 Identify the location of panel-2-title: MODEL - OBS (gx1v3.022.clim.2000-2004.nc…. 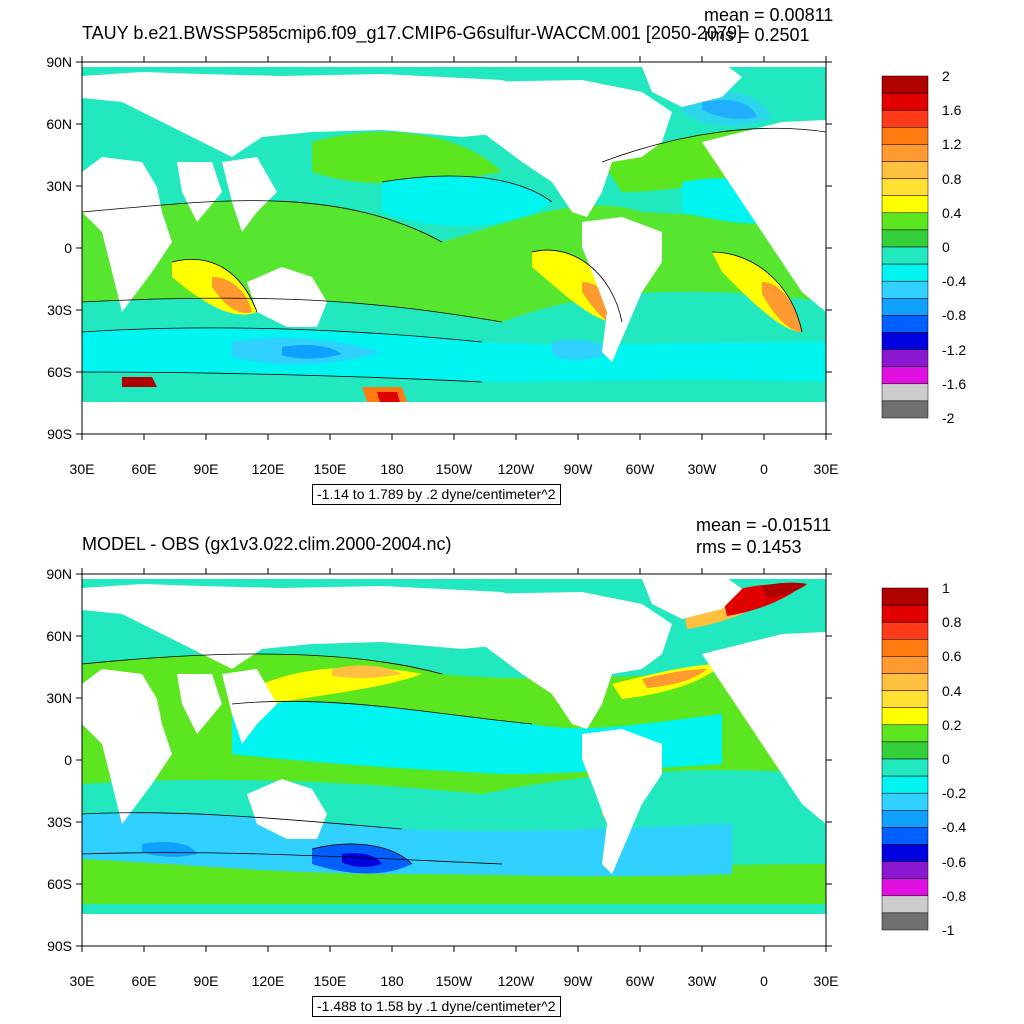
(267, 544).